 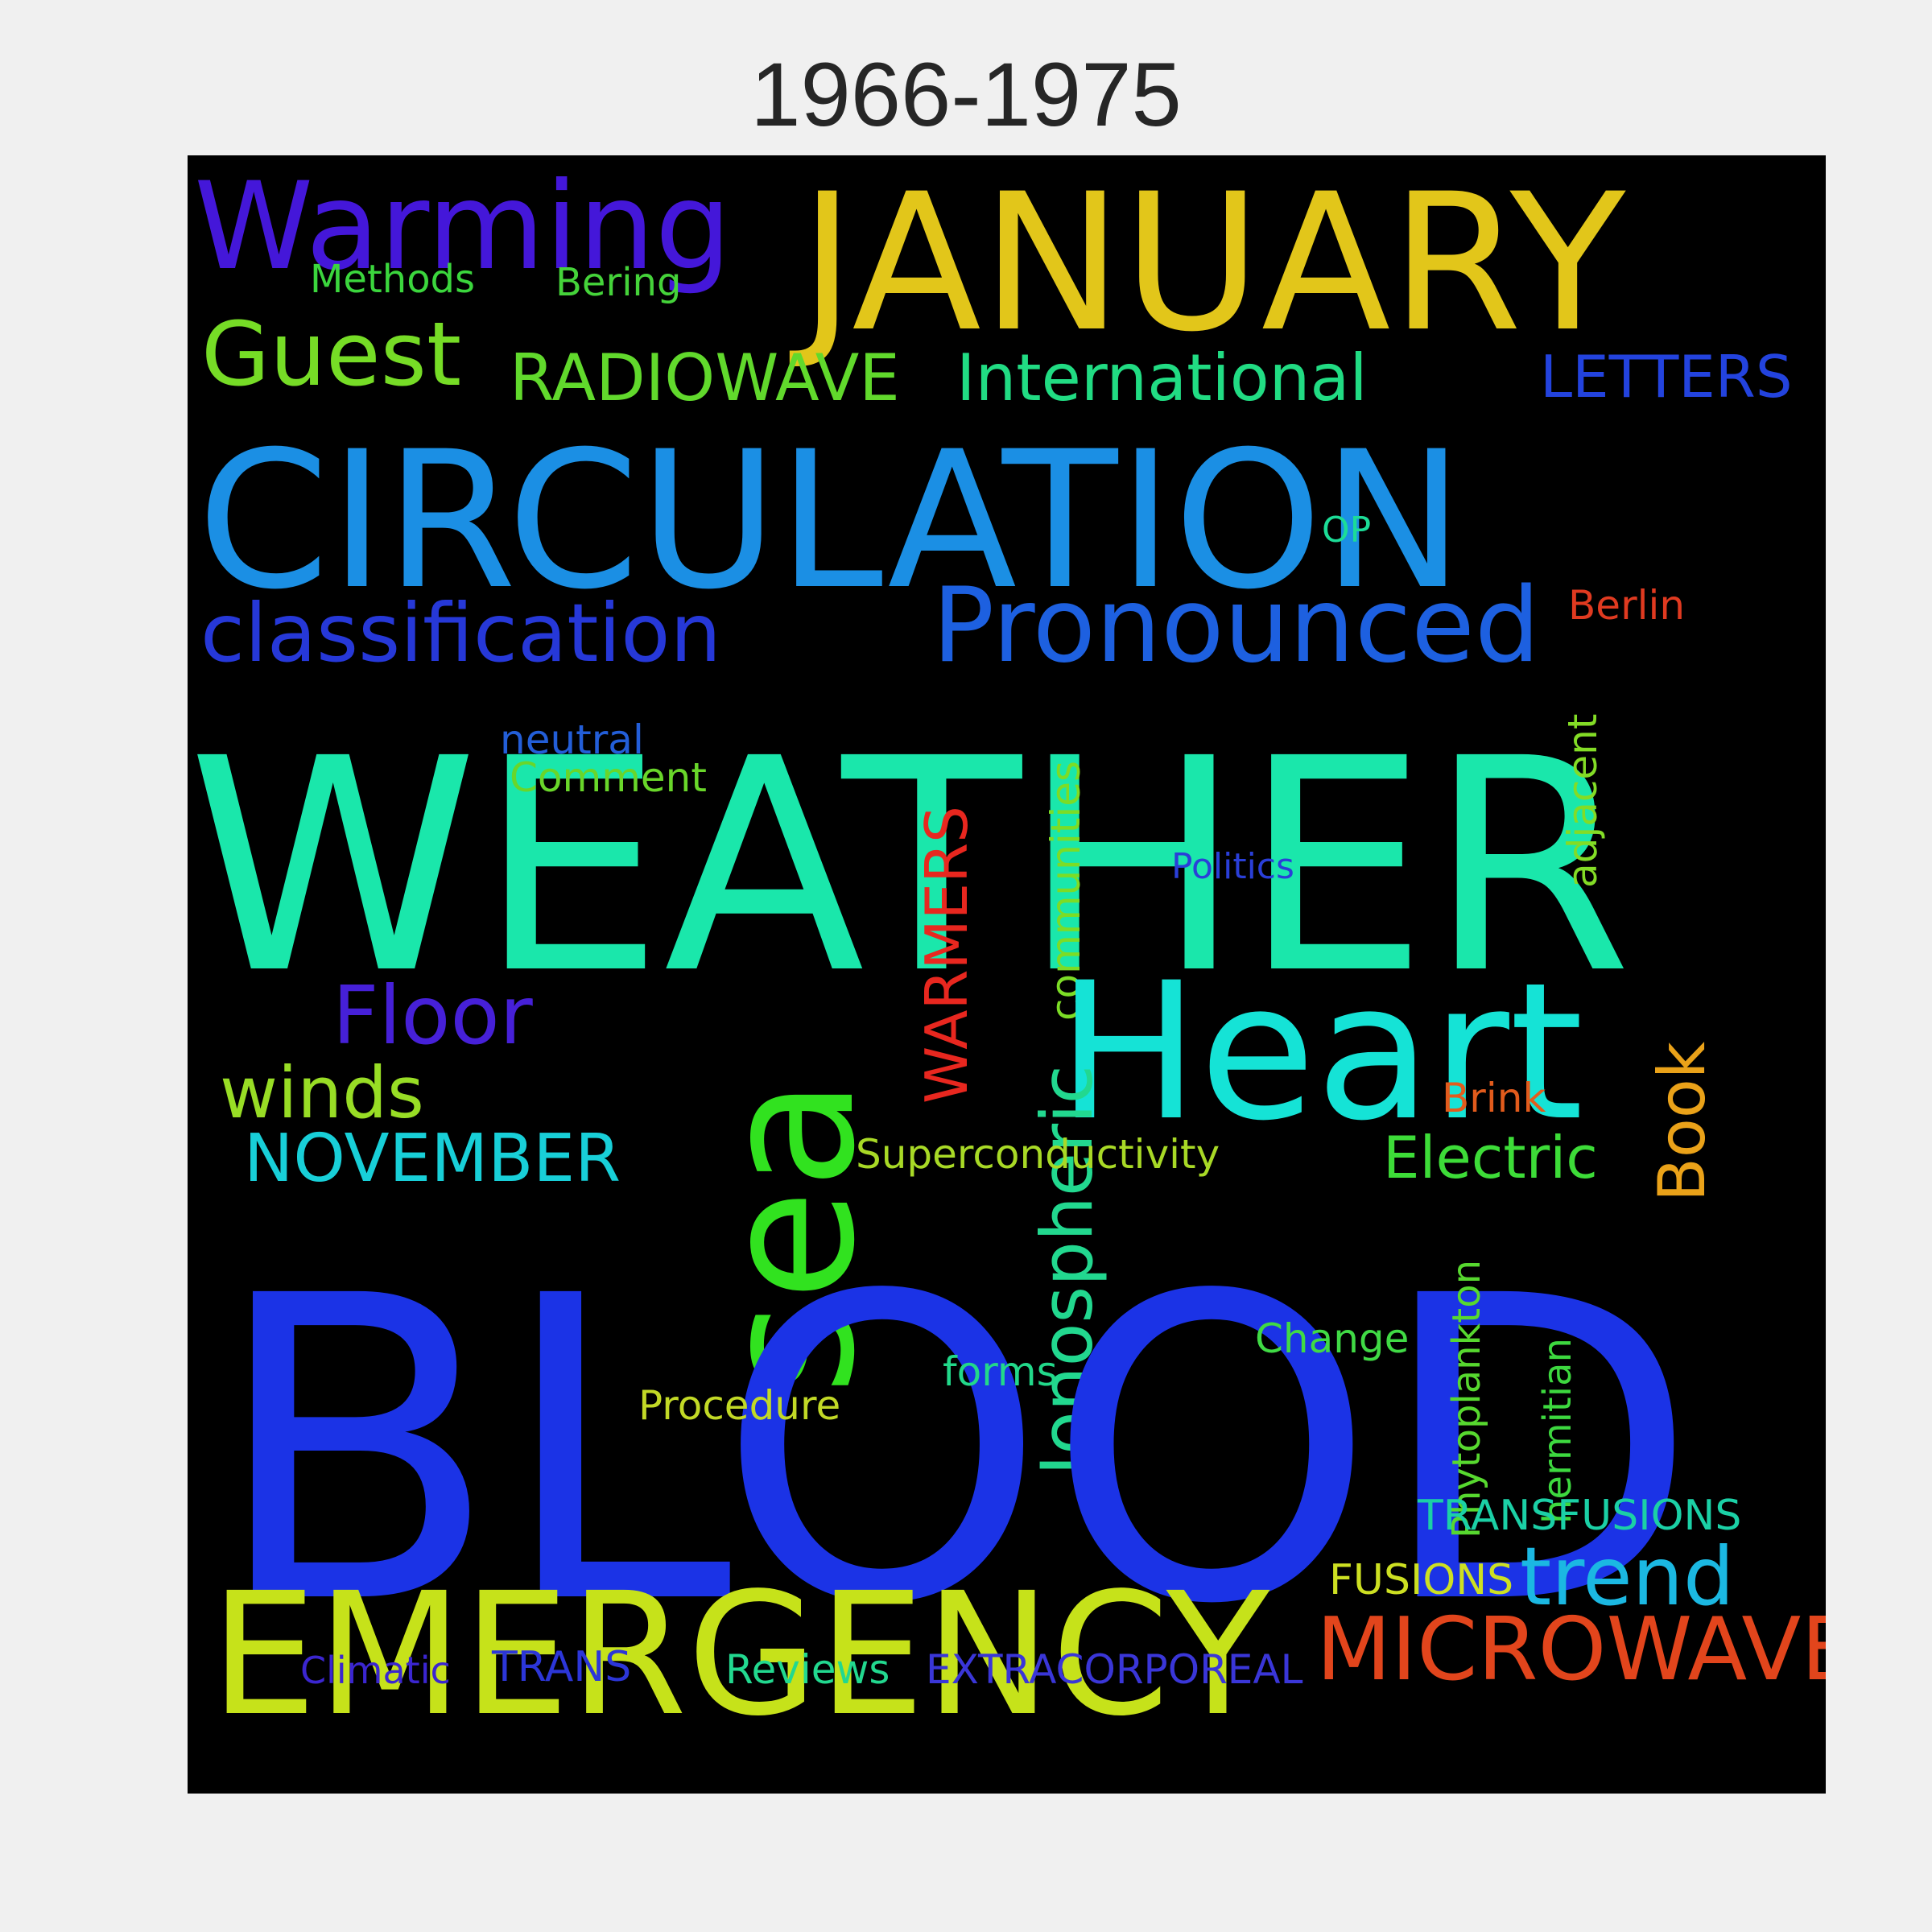 What do you see at coordinates (1207, 264) in the screenshot?
I see `cloud-word-january: JANUARY` at bounding box center [1207, 264].